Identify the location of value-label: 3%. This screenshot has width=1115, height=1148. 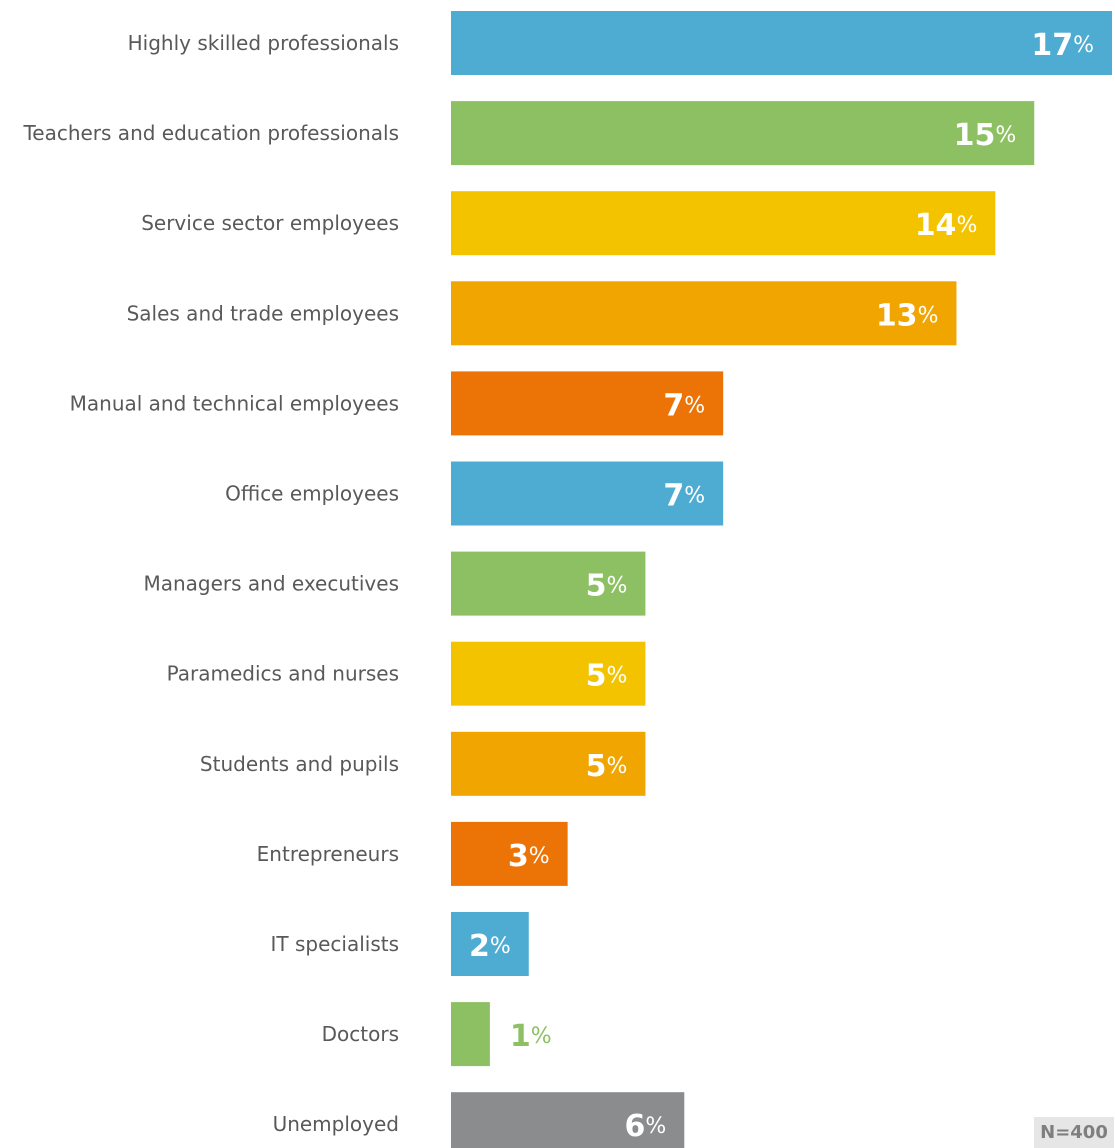
(529, 855).